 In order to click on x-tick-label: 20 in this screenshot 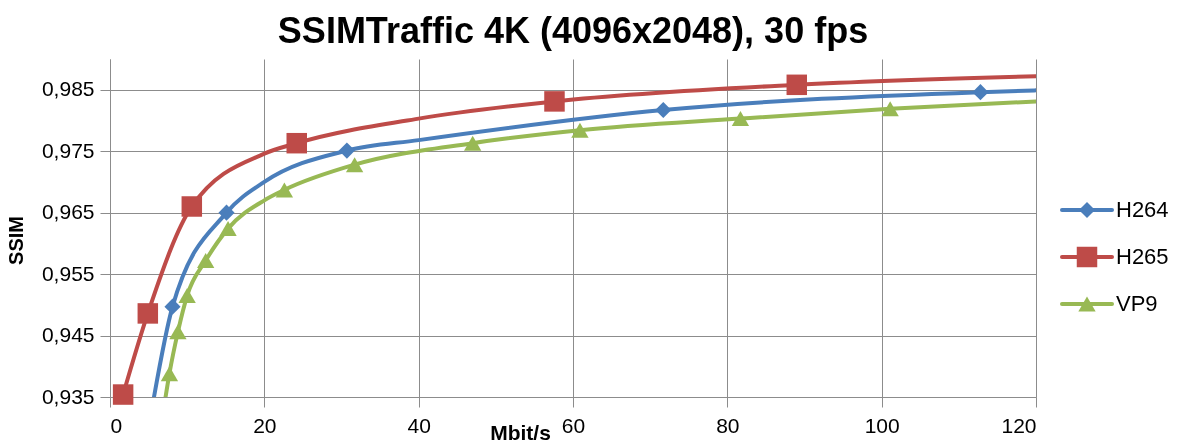, I will do `click(265, 425)`.